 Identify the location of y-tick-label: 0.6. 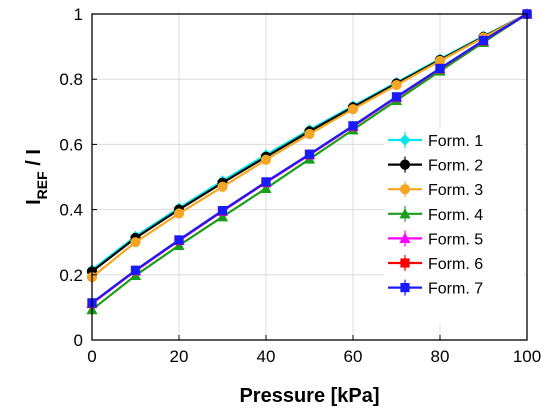
(71, 144).